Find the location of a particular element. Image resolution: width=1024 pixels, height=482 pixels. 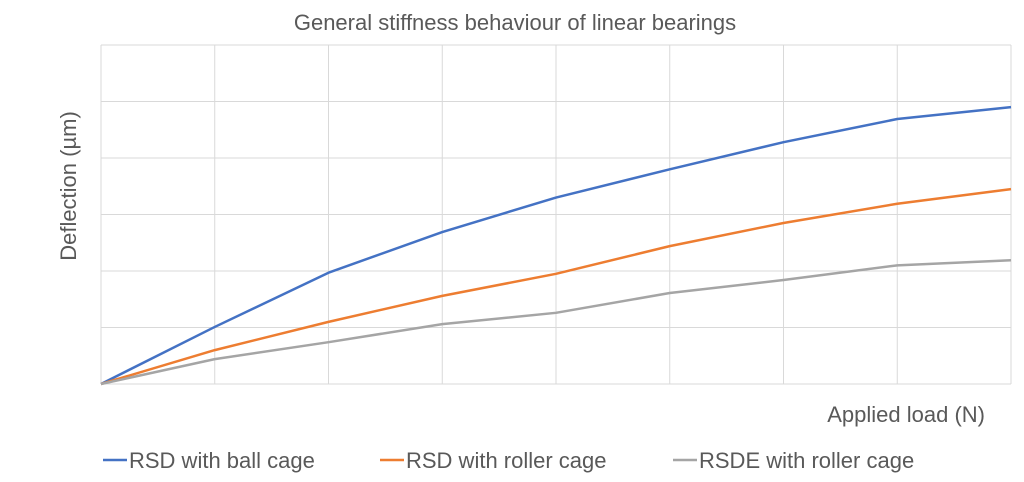

legend-label: RSD with roller cage is located at coordinates (506, 460).